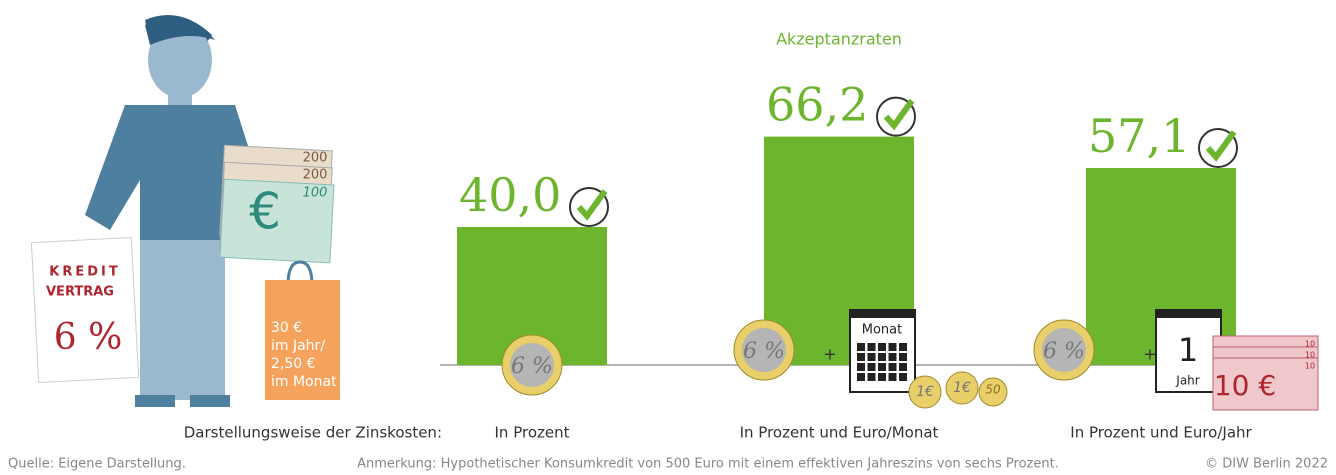 Image resolution: width=1336 pixels, height=475 pixels. Describe the element at coordinates (839, 433) in the screenshot. I see `x-tick-label: In Prozent und Euro/Monat` at that location.